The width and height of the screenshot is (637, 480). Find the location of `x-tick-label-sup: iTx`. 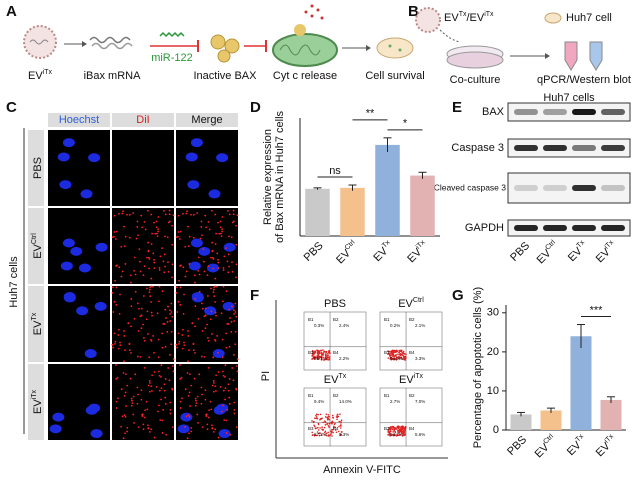

x-tick-label-sup: iTx is located at coordinates (609, 439).